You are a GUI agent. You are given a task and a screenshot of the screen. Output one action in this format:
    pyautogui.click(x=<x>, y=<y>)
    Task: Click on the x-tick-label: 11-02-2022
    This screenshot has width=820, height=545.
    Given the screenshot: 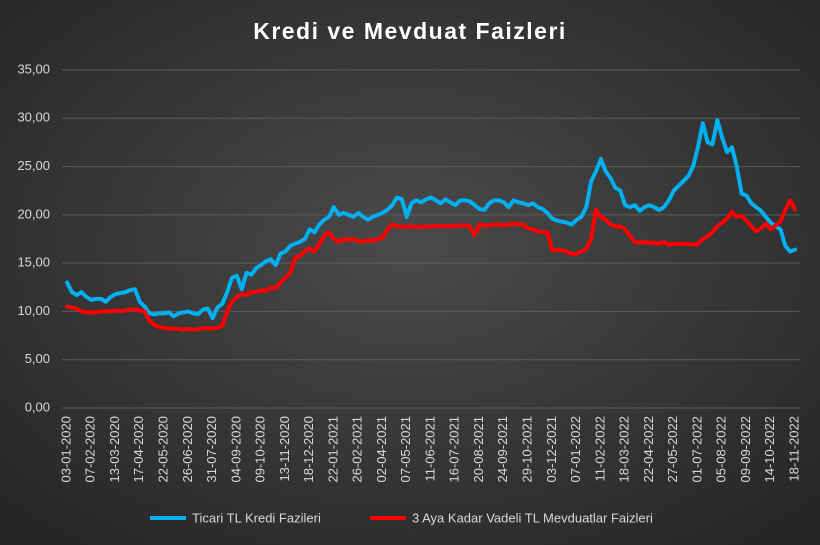 What is the action you would take?
    pyautogui.click(x=599, y=449)
    